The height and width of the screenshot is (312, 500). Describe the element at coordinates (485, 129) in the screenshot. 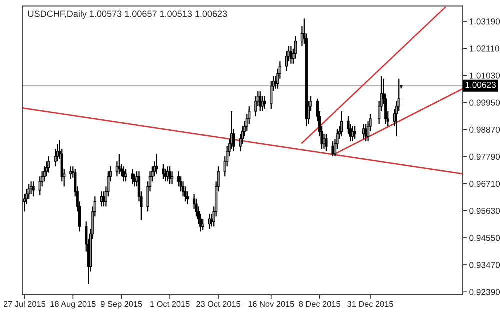

I see `y-tick-label: 0.98870` at that location.